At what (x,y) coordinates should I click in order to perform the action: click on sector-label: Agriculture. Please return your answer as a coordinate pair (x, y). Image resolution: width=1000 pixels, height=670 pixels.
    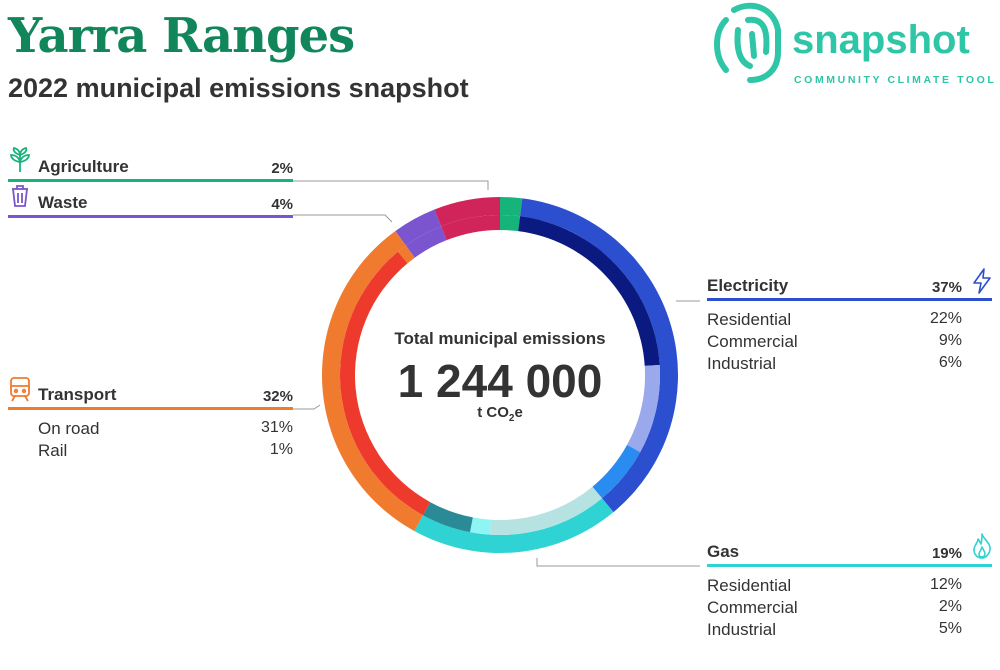
    Looking at the image, I should click on (83, 166).